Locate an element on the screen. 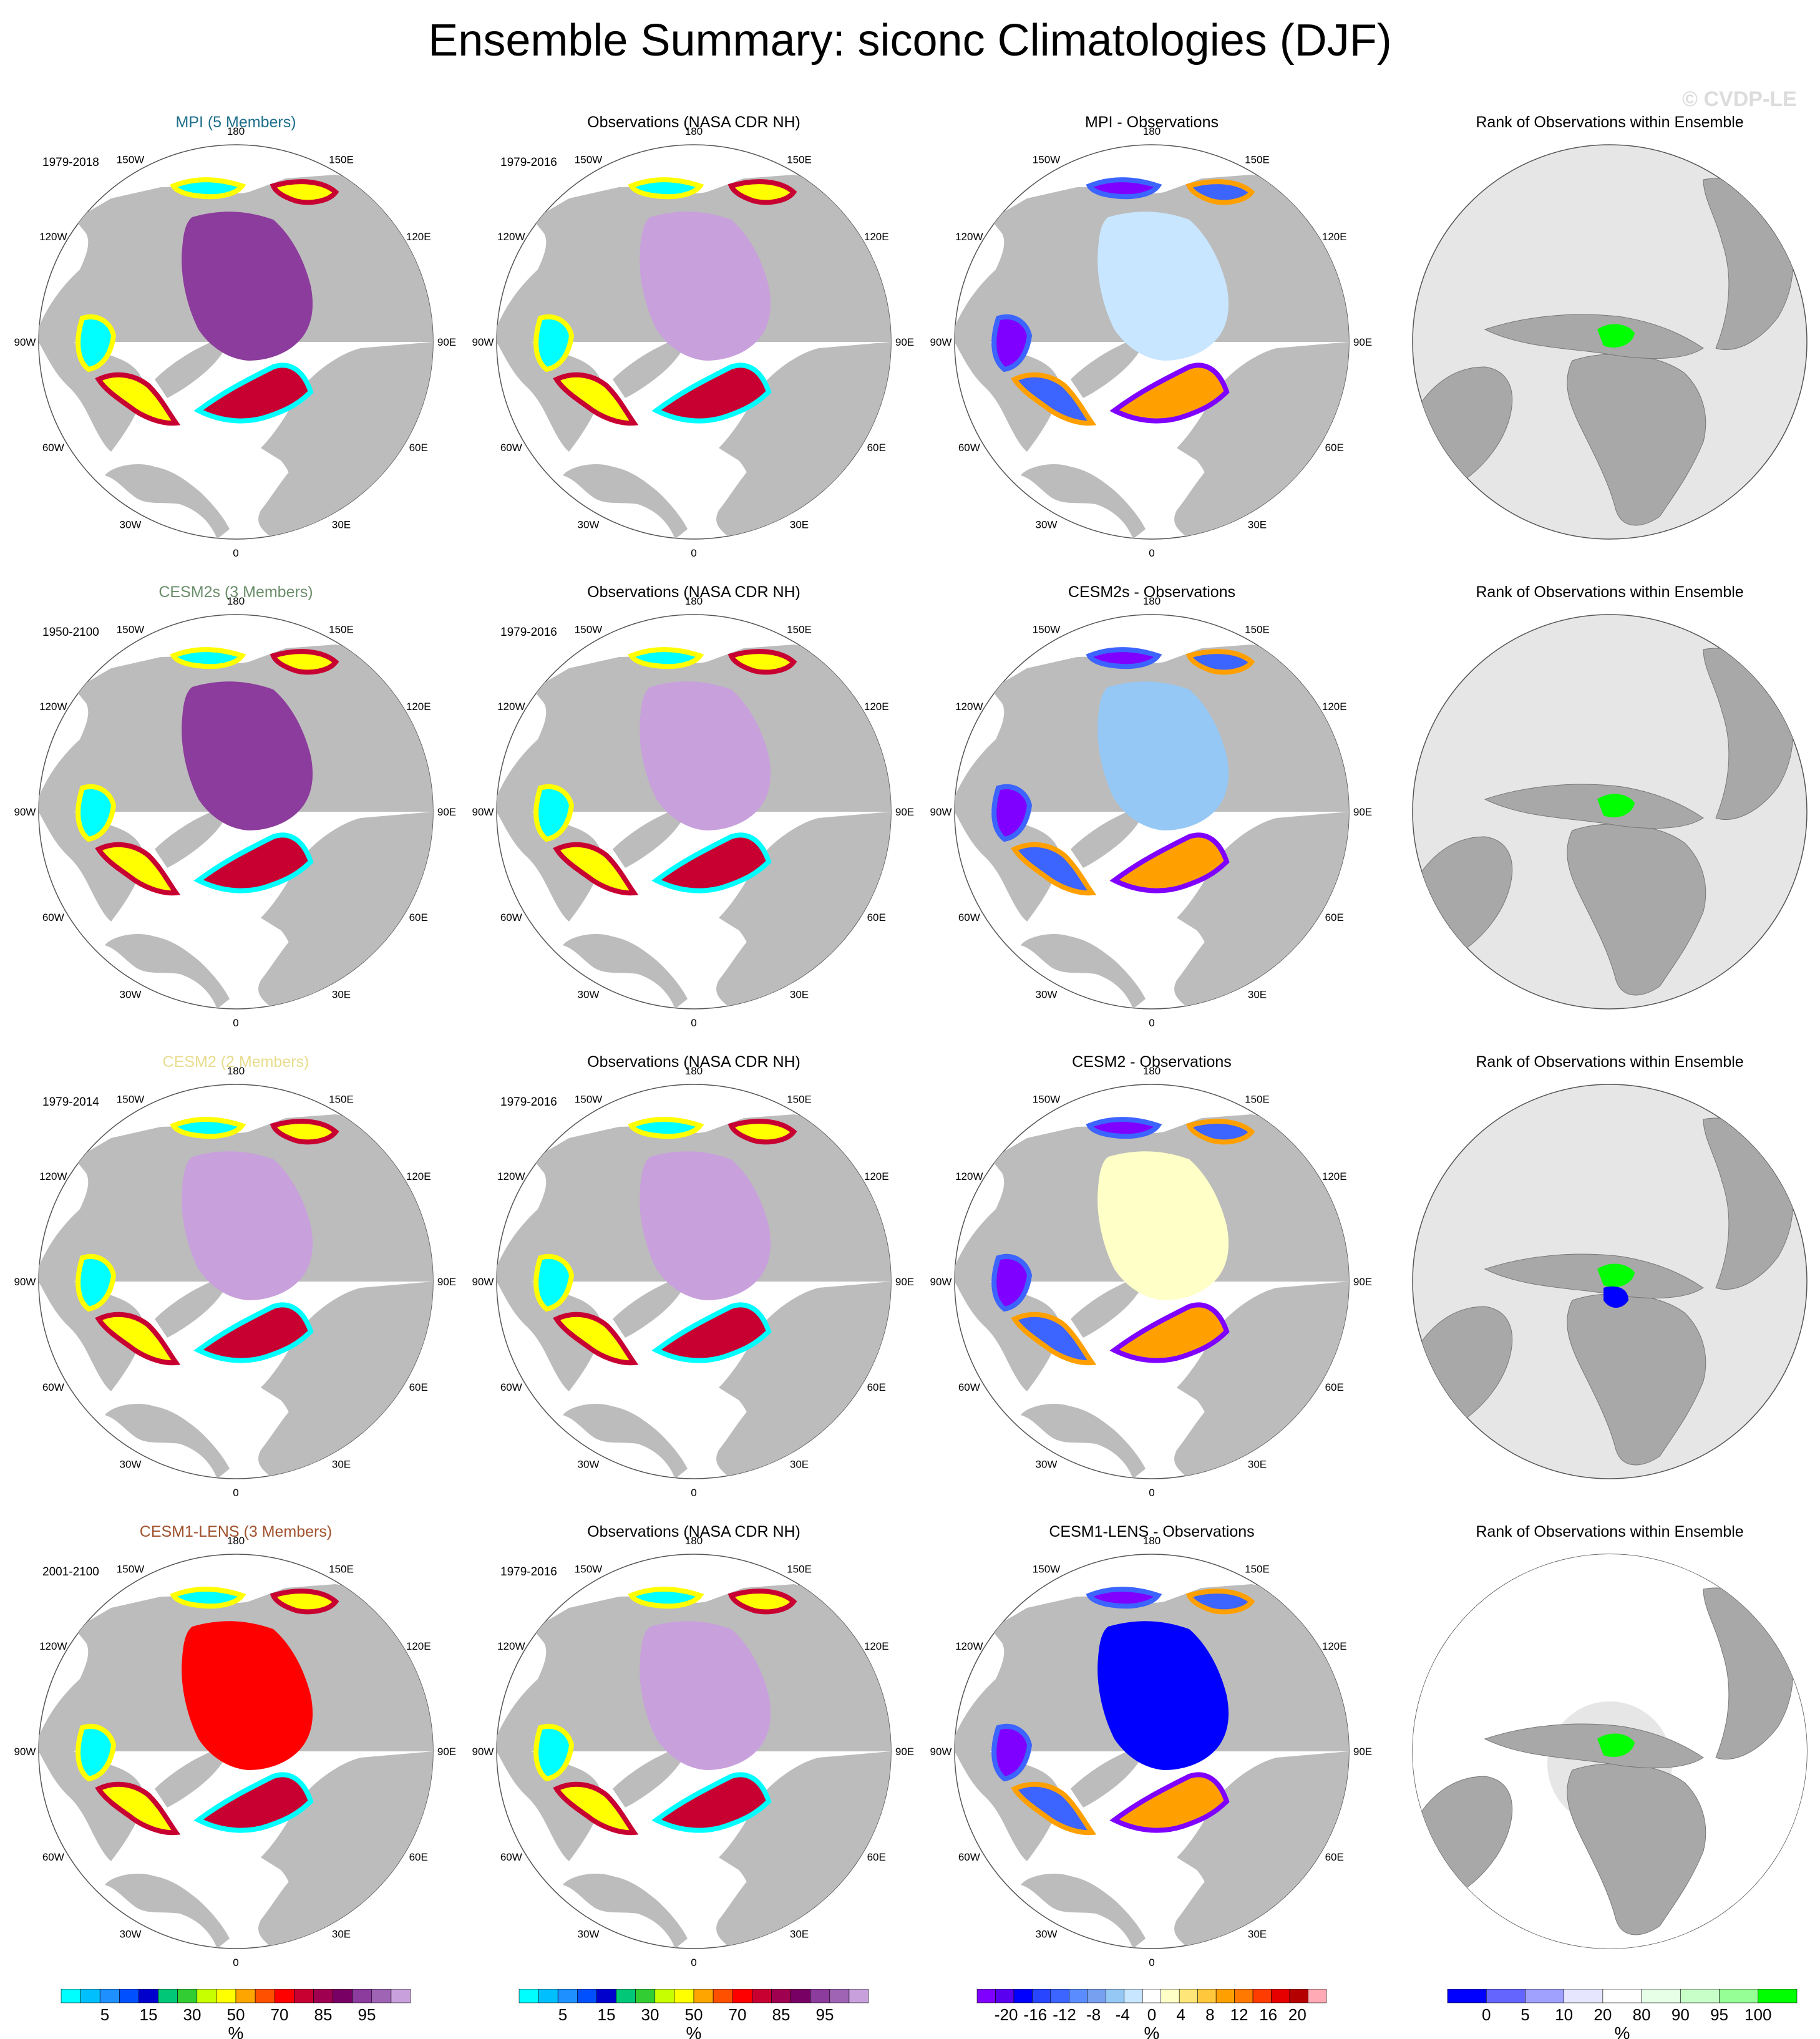 This screenshot has width=1820, height=2039. colorbar-tick-label: 90 is located at coordinates (1681, 2014).